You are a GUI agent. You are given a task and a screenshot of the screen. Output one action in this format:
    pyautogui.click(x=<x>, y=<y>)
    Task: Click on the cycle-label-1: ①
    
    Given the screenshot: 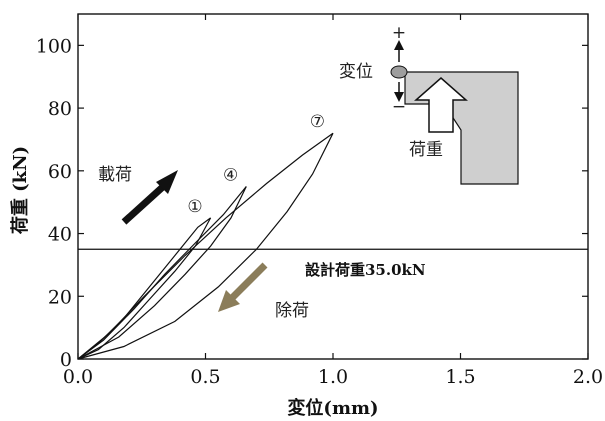 What is the action you would take?
    pyautogui.click(x=194, y=207)
    